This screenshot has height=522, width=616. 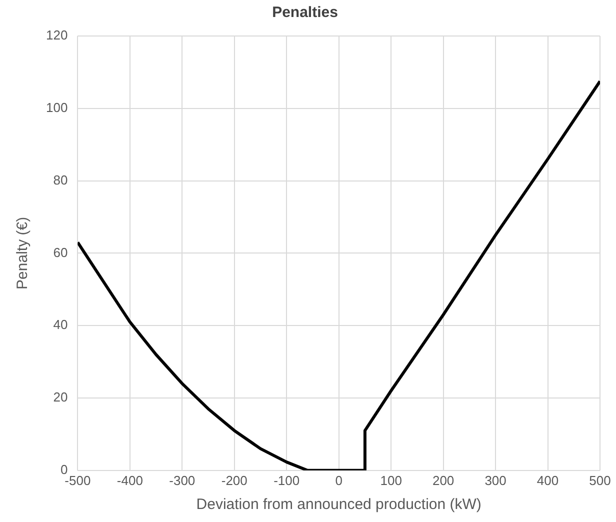 I want to click on x-tick-label: -100, so click(x=287, y=480).